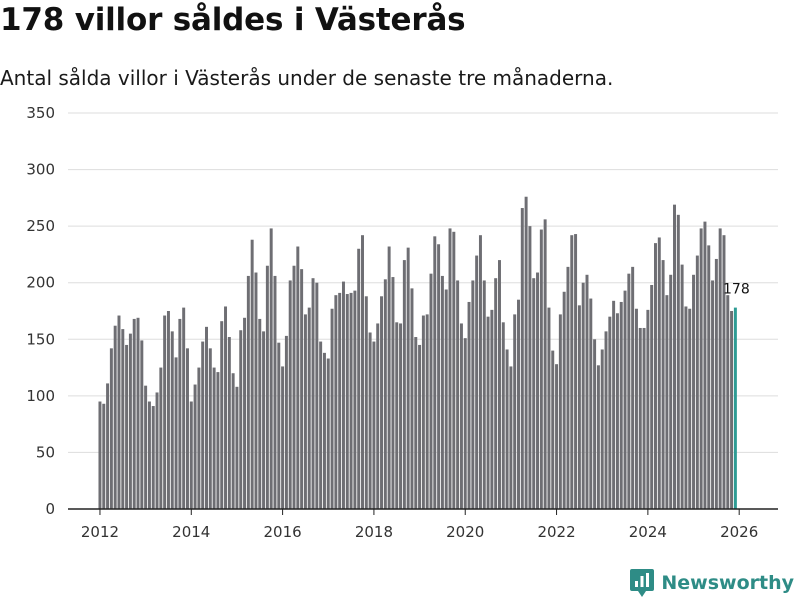 The width and height of the screenshot is (800, 600). I want to click on bar-latest, so click(735, 408).